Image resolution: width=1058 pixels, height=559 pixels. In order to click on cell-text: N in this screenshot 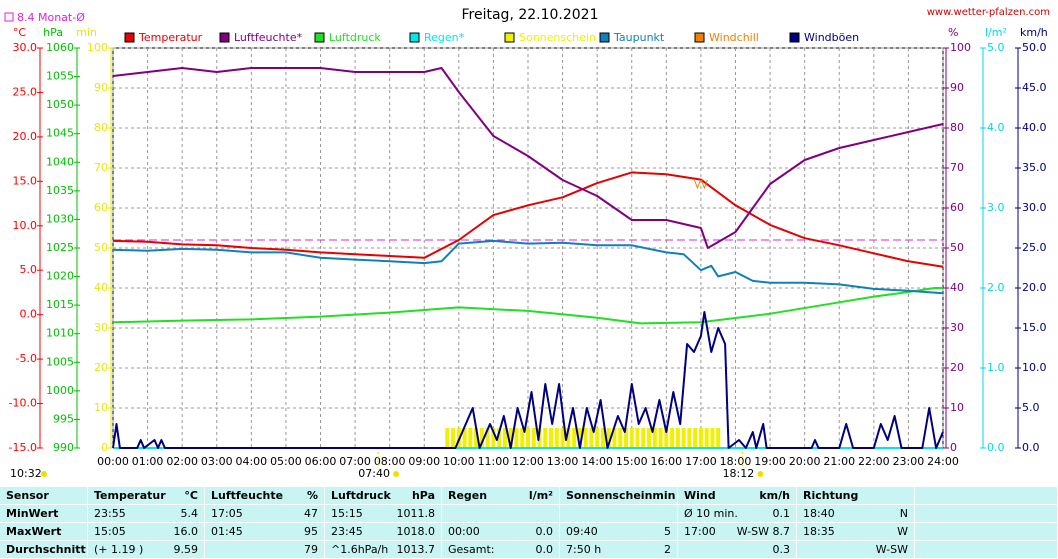, I will do `click(903, 513)`.